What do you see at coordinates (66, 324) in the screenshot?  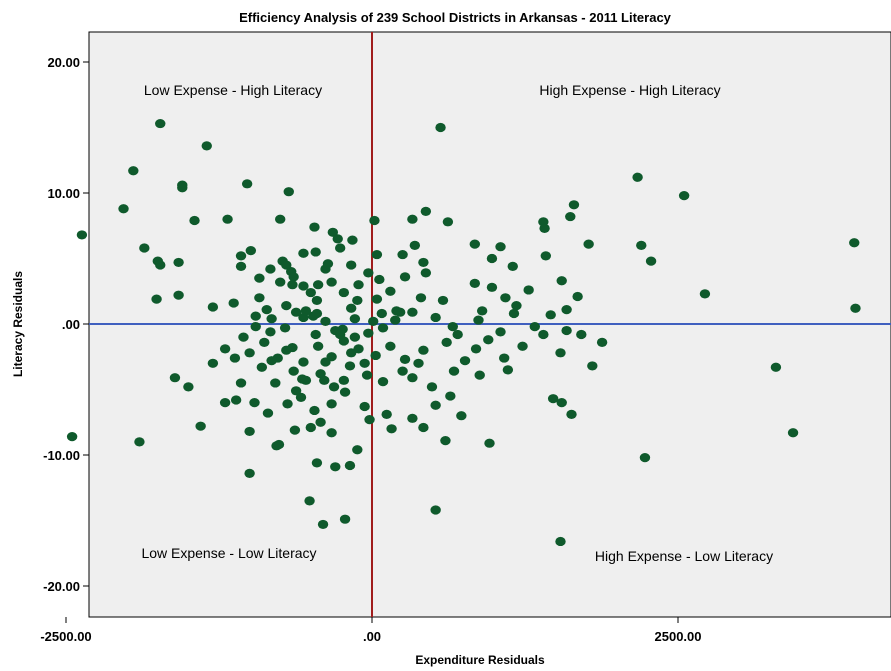 I see `y-axis-ticks: 20.00 10.00 .00 -10.00 -20.00` at bounding box center [66, 324].